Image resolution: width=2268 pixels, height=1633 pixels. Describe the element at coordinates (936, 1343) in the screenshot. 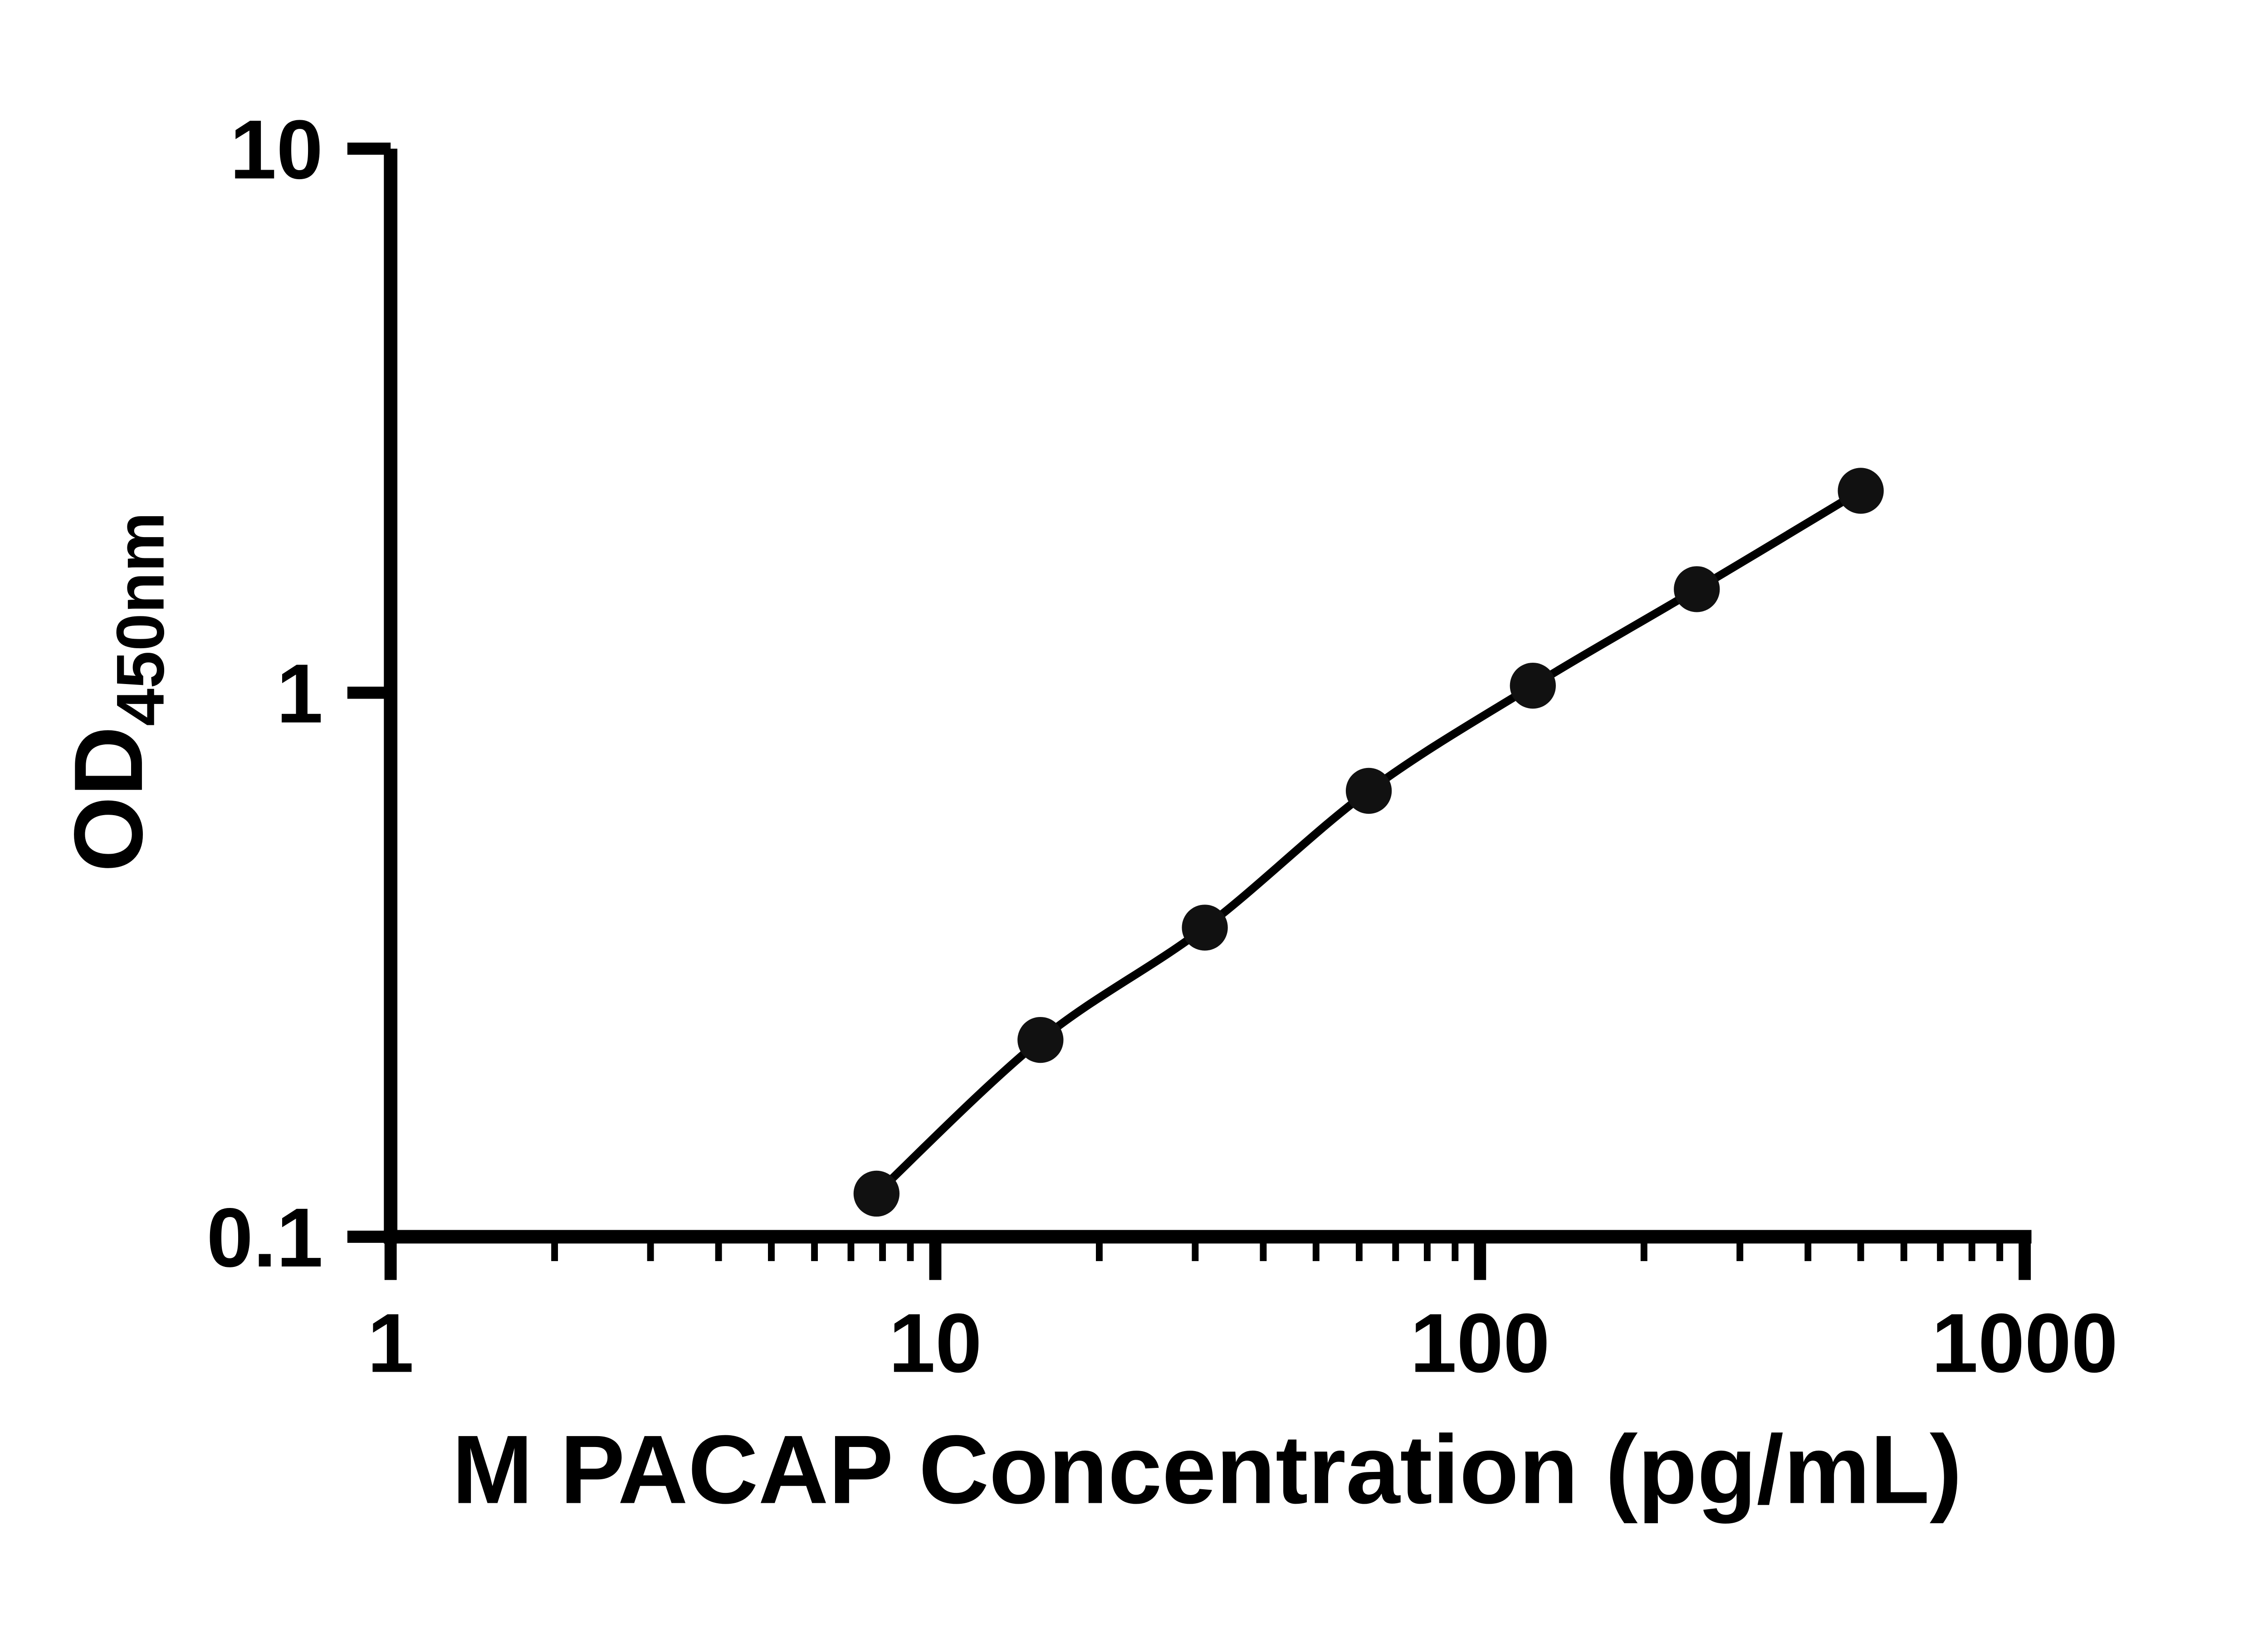

I see `x-tick-label: 10` at that location.